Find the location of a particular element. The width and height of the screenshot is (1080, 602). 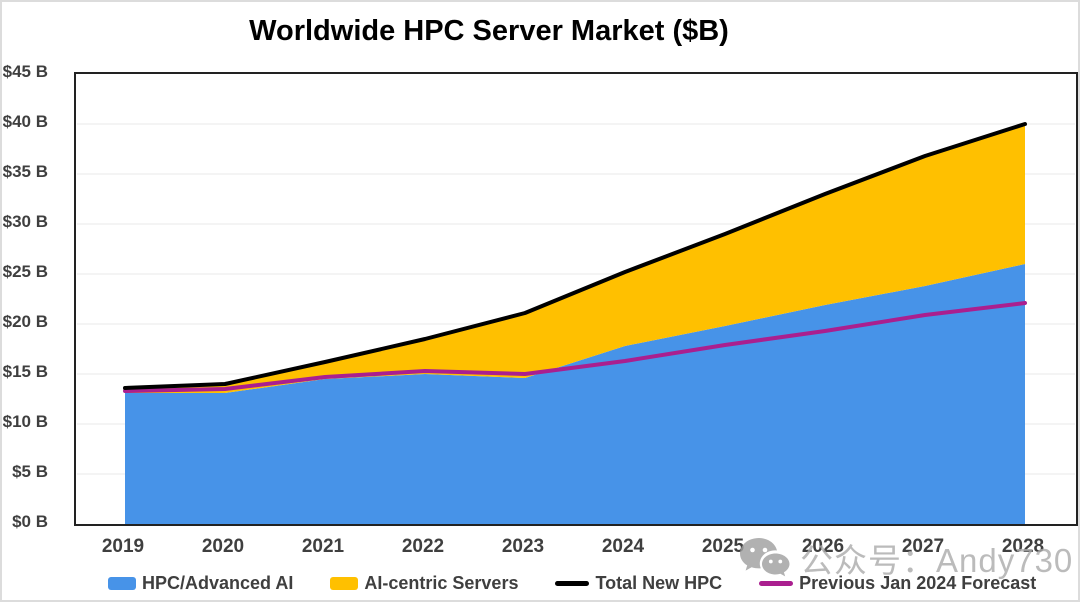

legend-item-ai-centric-servers: AI-centric Servers is located at coordinates (424, 583).